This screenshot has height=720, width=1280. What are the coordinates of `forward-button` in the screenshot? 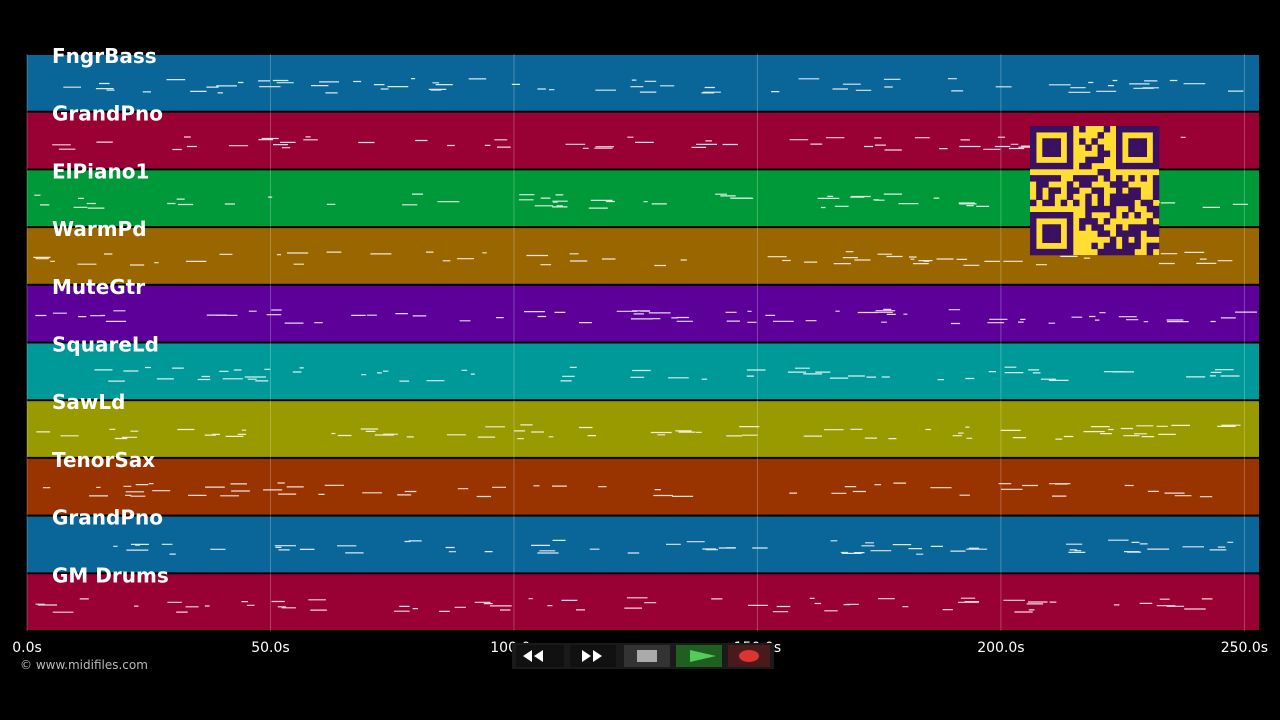 It's located at (593, 656).